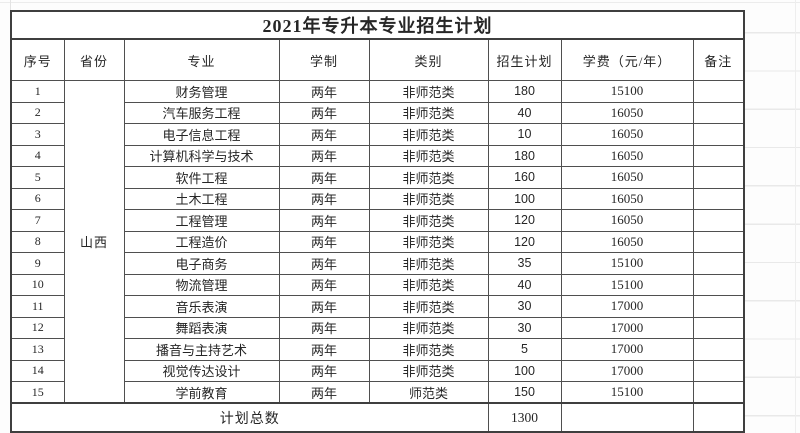 This screenshot has width=800, height=433. I want to click on cell-plan: 150, so click(524, 392).